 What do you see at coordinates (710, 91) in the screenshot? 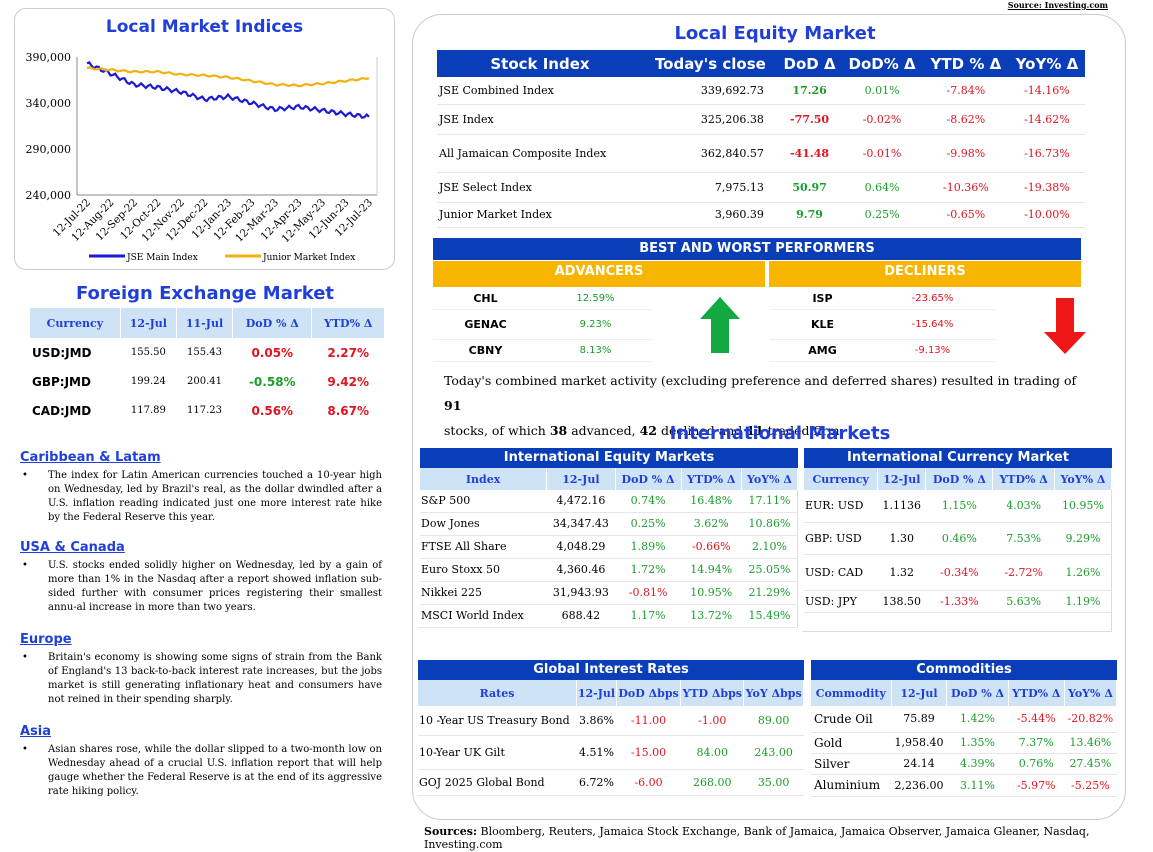
I see `equity-close: 339,692.73` at bounding box center [710, 91].